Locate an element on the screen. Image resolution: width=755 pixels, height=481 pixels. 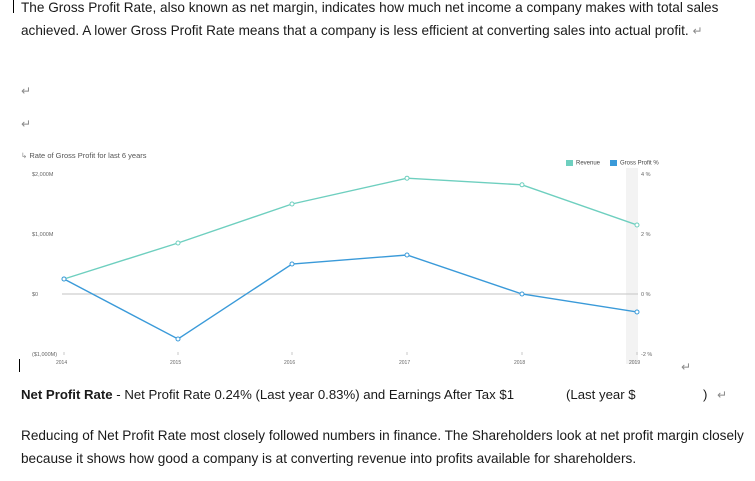
legend-item-revenue: Revenue is located at coordinates (583, 163).